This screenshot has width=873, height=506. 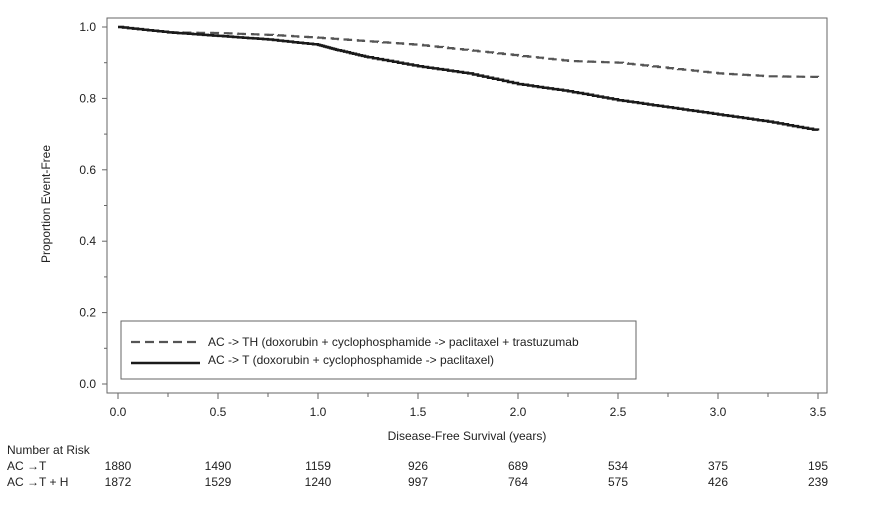 What do you see at coordinates (87, 98) in the screenshot?
I see `y-tick-label: 0.8` at bounding box center [87, 98].